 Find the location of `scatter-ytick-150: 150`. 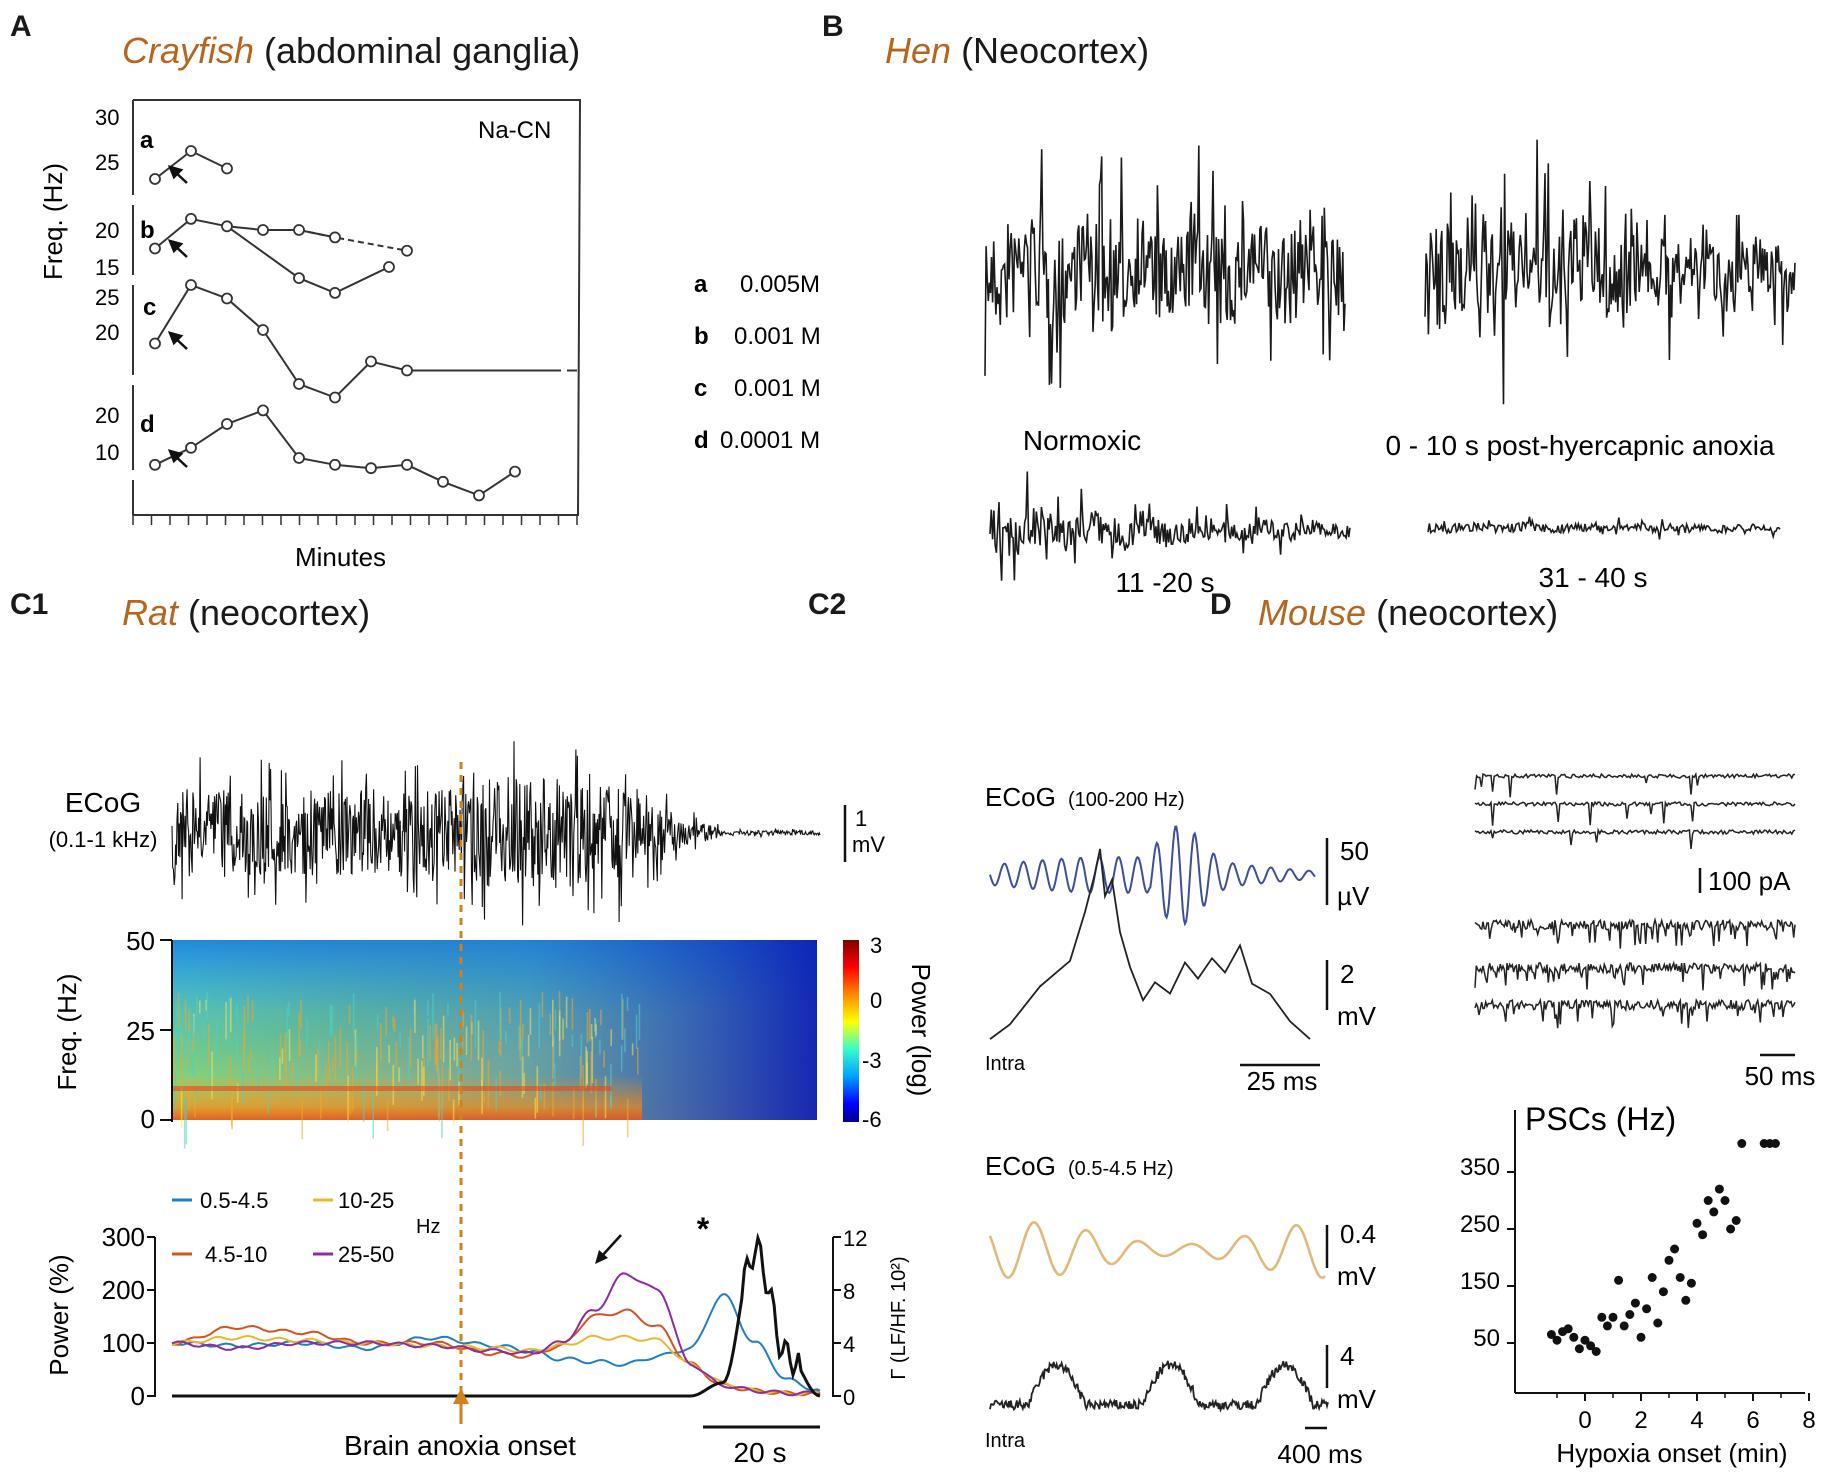

scatter-ytick-150: 150 is located at coordinates (1480, 1281).